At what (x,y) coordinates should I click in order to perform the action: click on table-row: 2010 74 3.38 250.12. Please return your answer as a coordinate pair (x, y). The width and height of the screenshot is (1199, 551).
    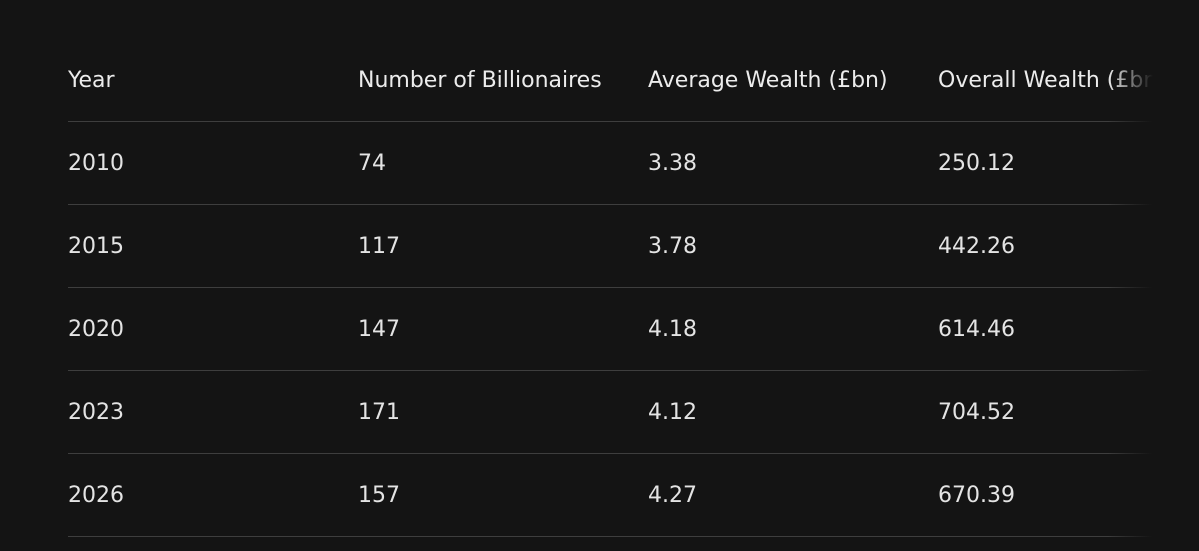
    Looking at the image, I should click on (610, 163).